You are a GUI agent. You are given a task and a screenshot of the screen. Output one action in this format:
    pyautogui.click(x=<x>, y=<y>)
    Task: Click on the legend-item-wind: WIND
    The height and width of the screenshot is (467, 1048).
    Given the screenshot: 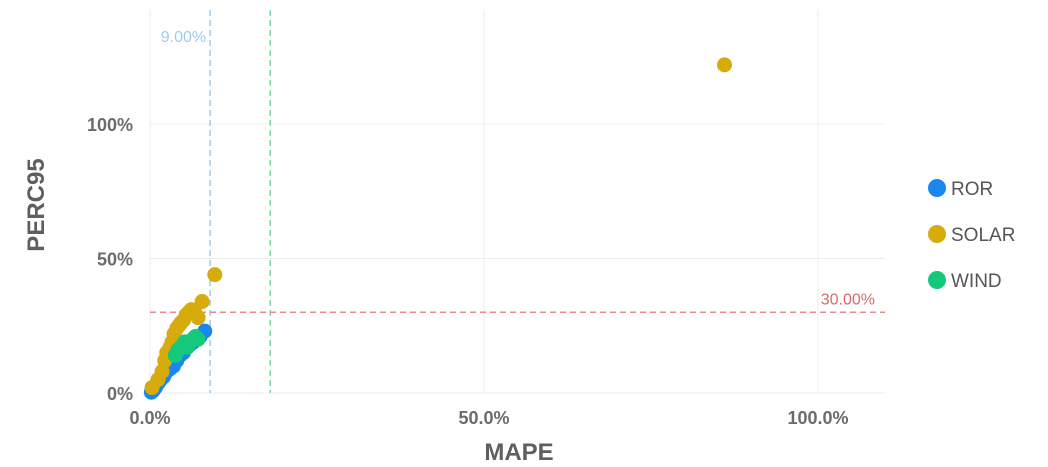 What is the action you would take?
    pyautogui.click(x=965, y=281)
    